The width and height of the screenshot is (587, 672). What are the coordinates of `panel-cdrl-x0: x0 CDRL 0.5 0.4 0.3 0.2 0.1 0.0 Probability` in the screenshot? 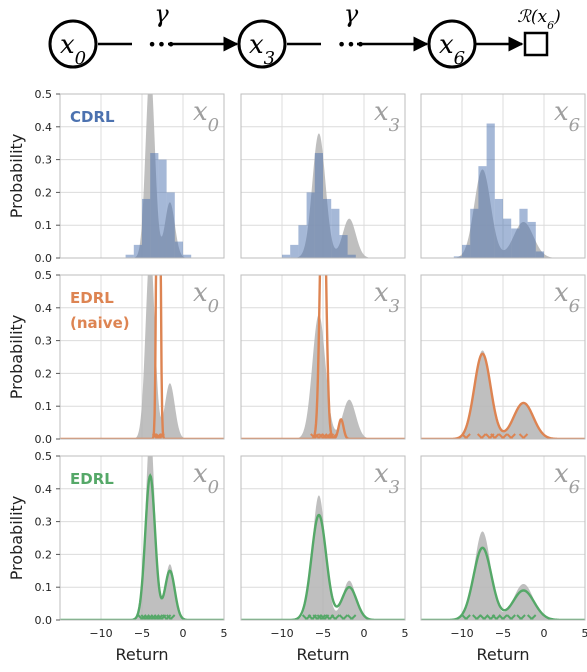 It's located at (115, 166).